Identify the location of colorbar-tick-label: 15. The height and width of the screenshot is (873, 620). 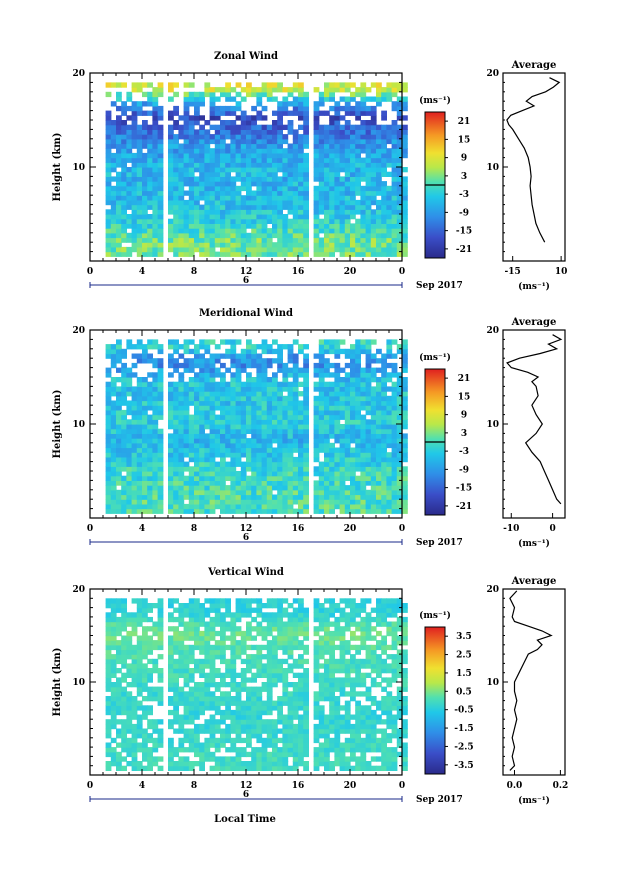
(464, 140).